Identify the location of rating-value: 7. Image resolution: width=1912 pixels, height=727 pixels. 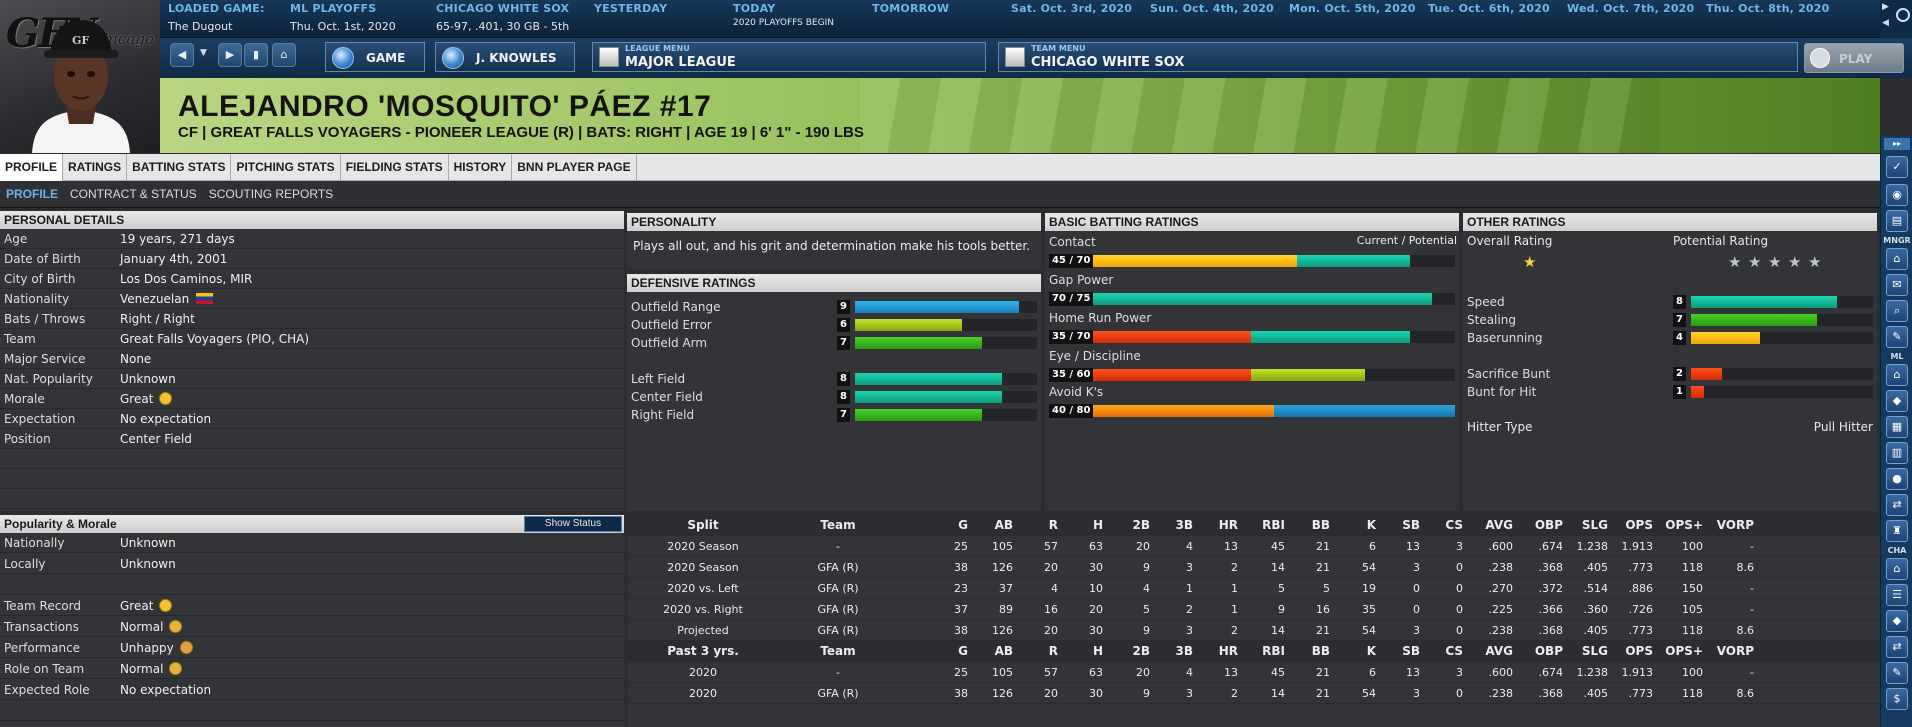
(843, 415).